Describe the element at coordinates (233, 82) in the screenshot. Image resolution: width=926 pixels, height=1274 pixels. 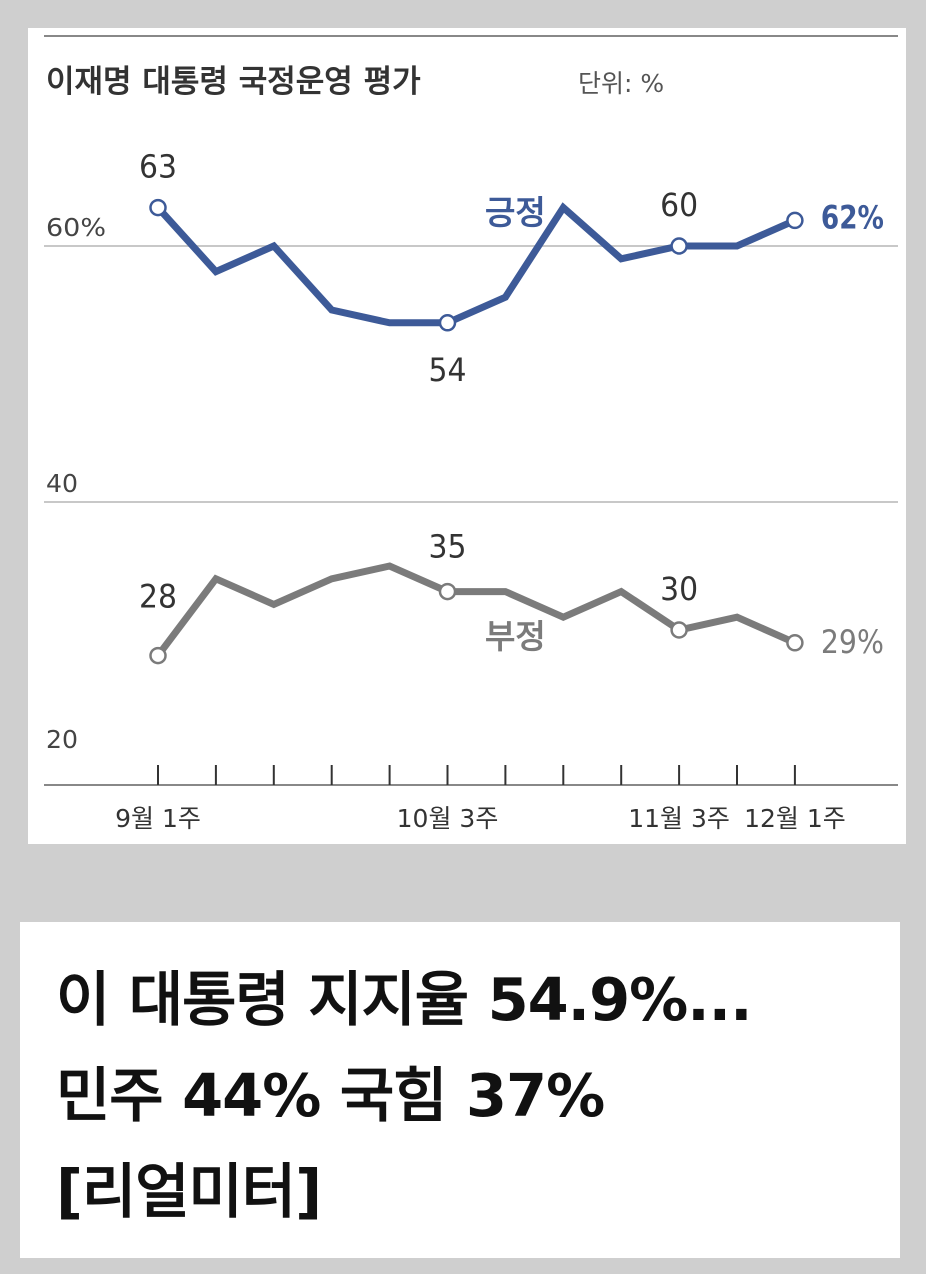
I see `chart-title: 이재명 대통령 국정운영 평가` at that location.